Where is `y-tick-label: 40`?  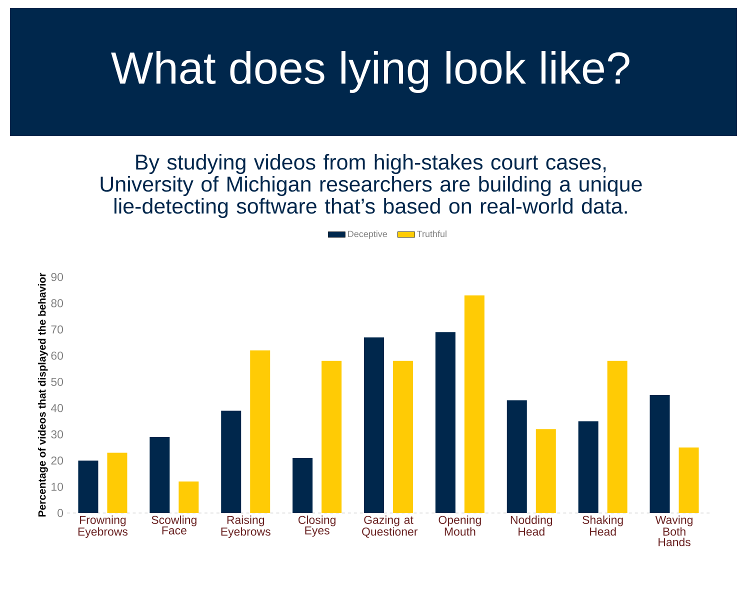
y-tick-label: 40 is located at coordinates (57, 408).